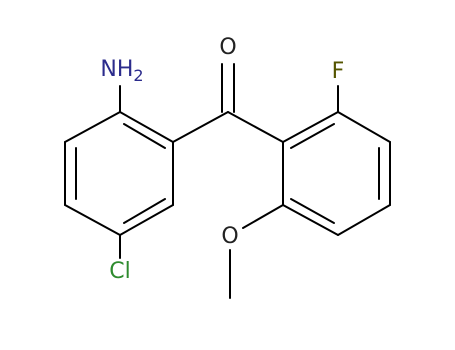 Image resolution: width=455 pixels, height=350 pixels. I want to click on atom-label: Cl, so click(119, 271).